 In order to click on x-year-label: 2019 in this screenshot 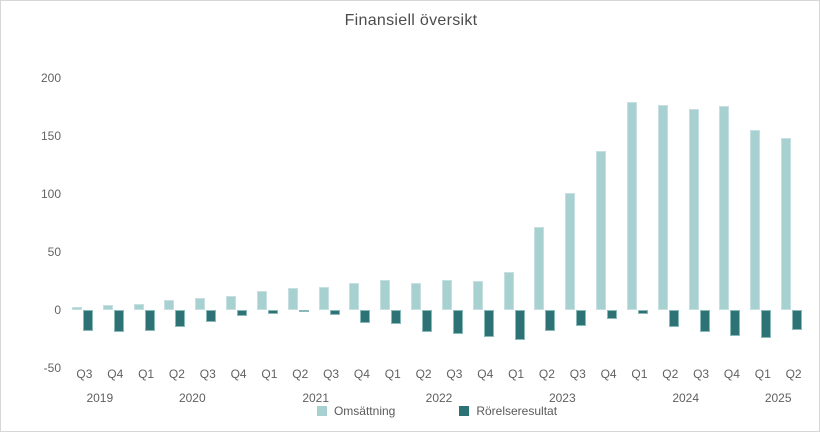, I will do `click(100, 398)`.